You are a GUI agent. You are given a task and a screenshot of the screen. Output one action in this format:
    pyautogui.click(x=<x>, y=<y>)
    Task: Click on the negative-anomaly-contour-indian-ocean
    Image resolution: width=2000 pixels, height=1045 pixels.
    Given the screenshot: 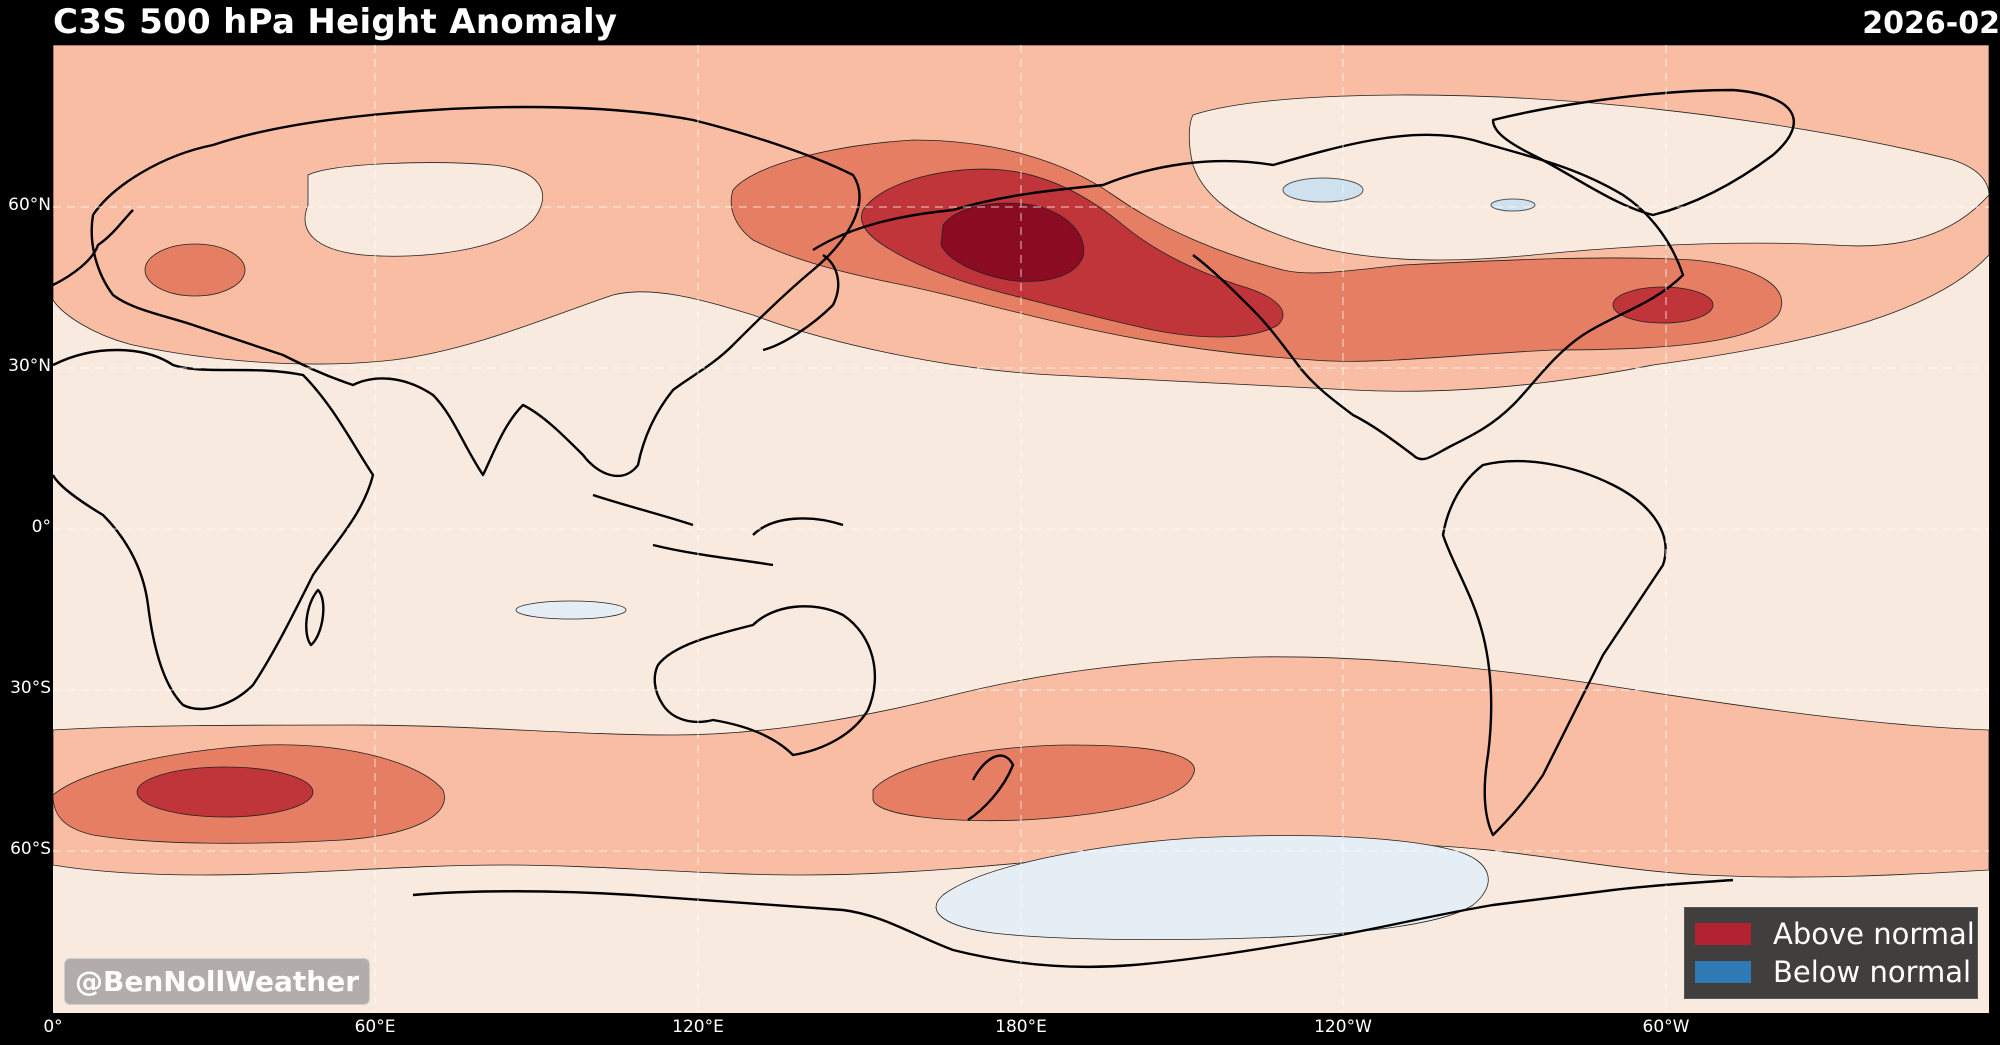 What is the action you would take?
    pyautogui.click(x=571, y=610)
    